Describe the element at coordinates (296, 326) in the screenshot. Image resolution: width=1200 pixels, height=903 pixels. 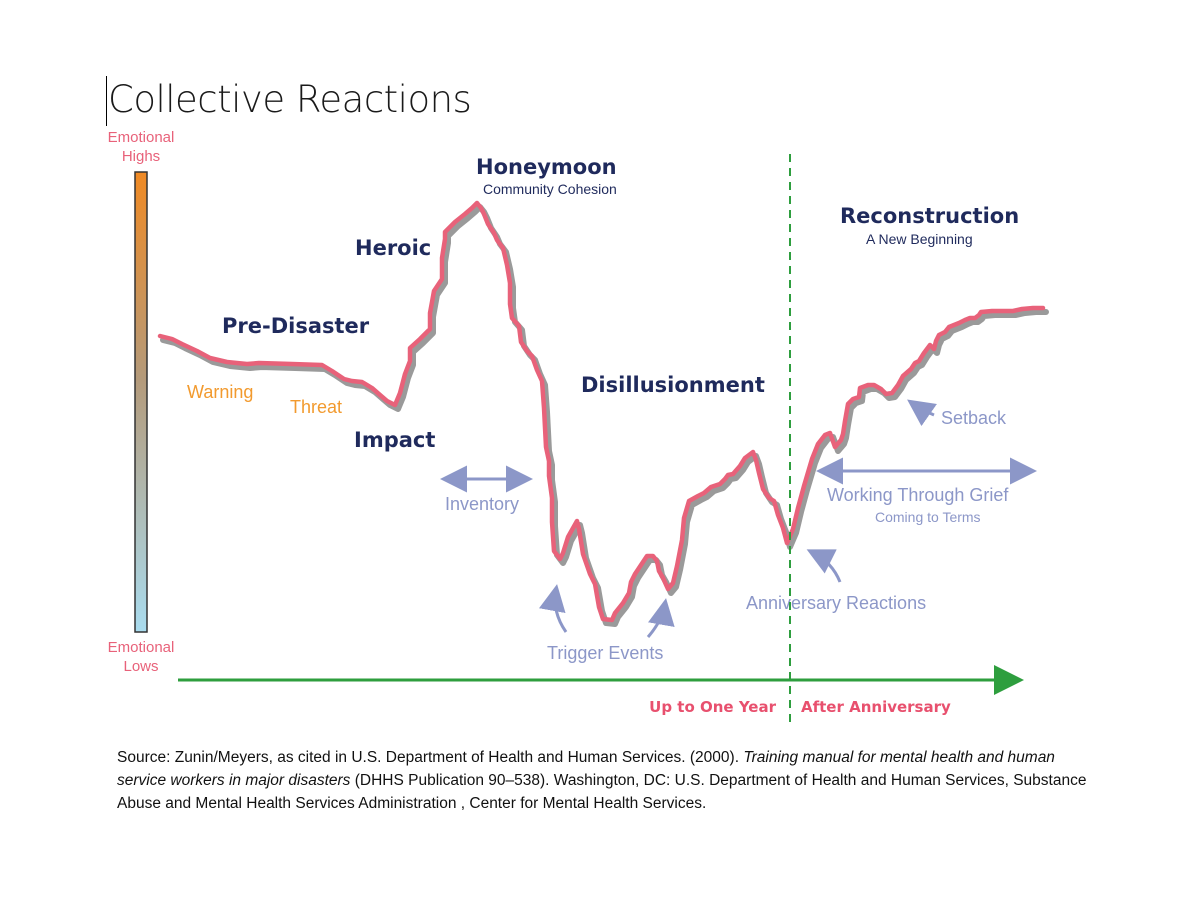
I see `phase-pre-disaster: Pre-Disaster` at that location.